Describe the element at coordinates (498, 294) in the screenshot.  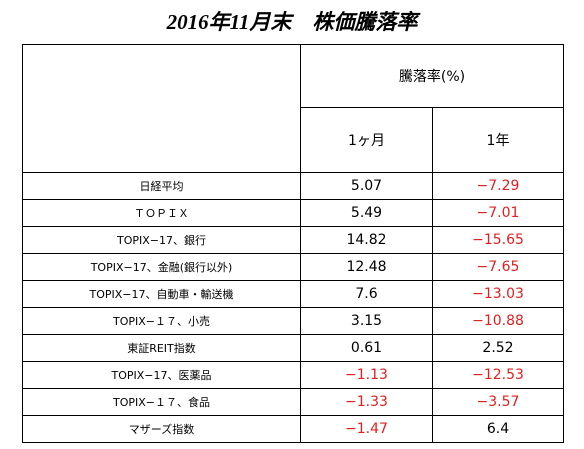
I see `value-cell: −13.03` at that location.